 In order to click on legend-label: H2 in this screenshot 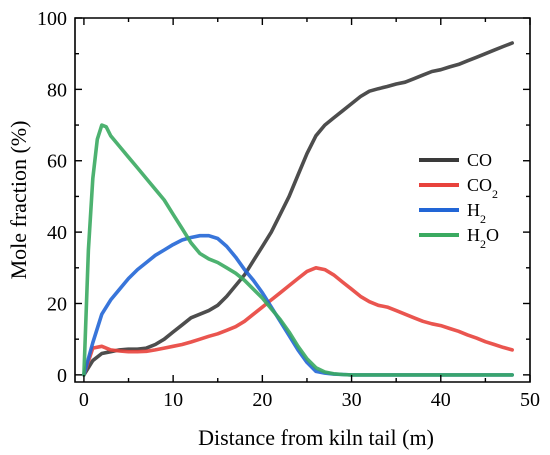, I will do `click(476, 213)`.